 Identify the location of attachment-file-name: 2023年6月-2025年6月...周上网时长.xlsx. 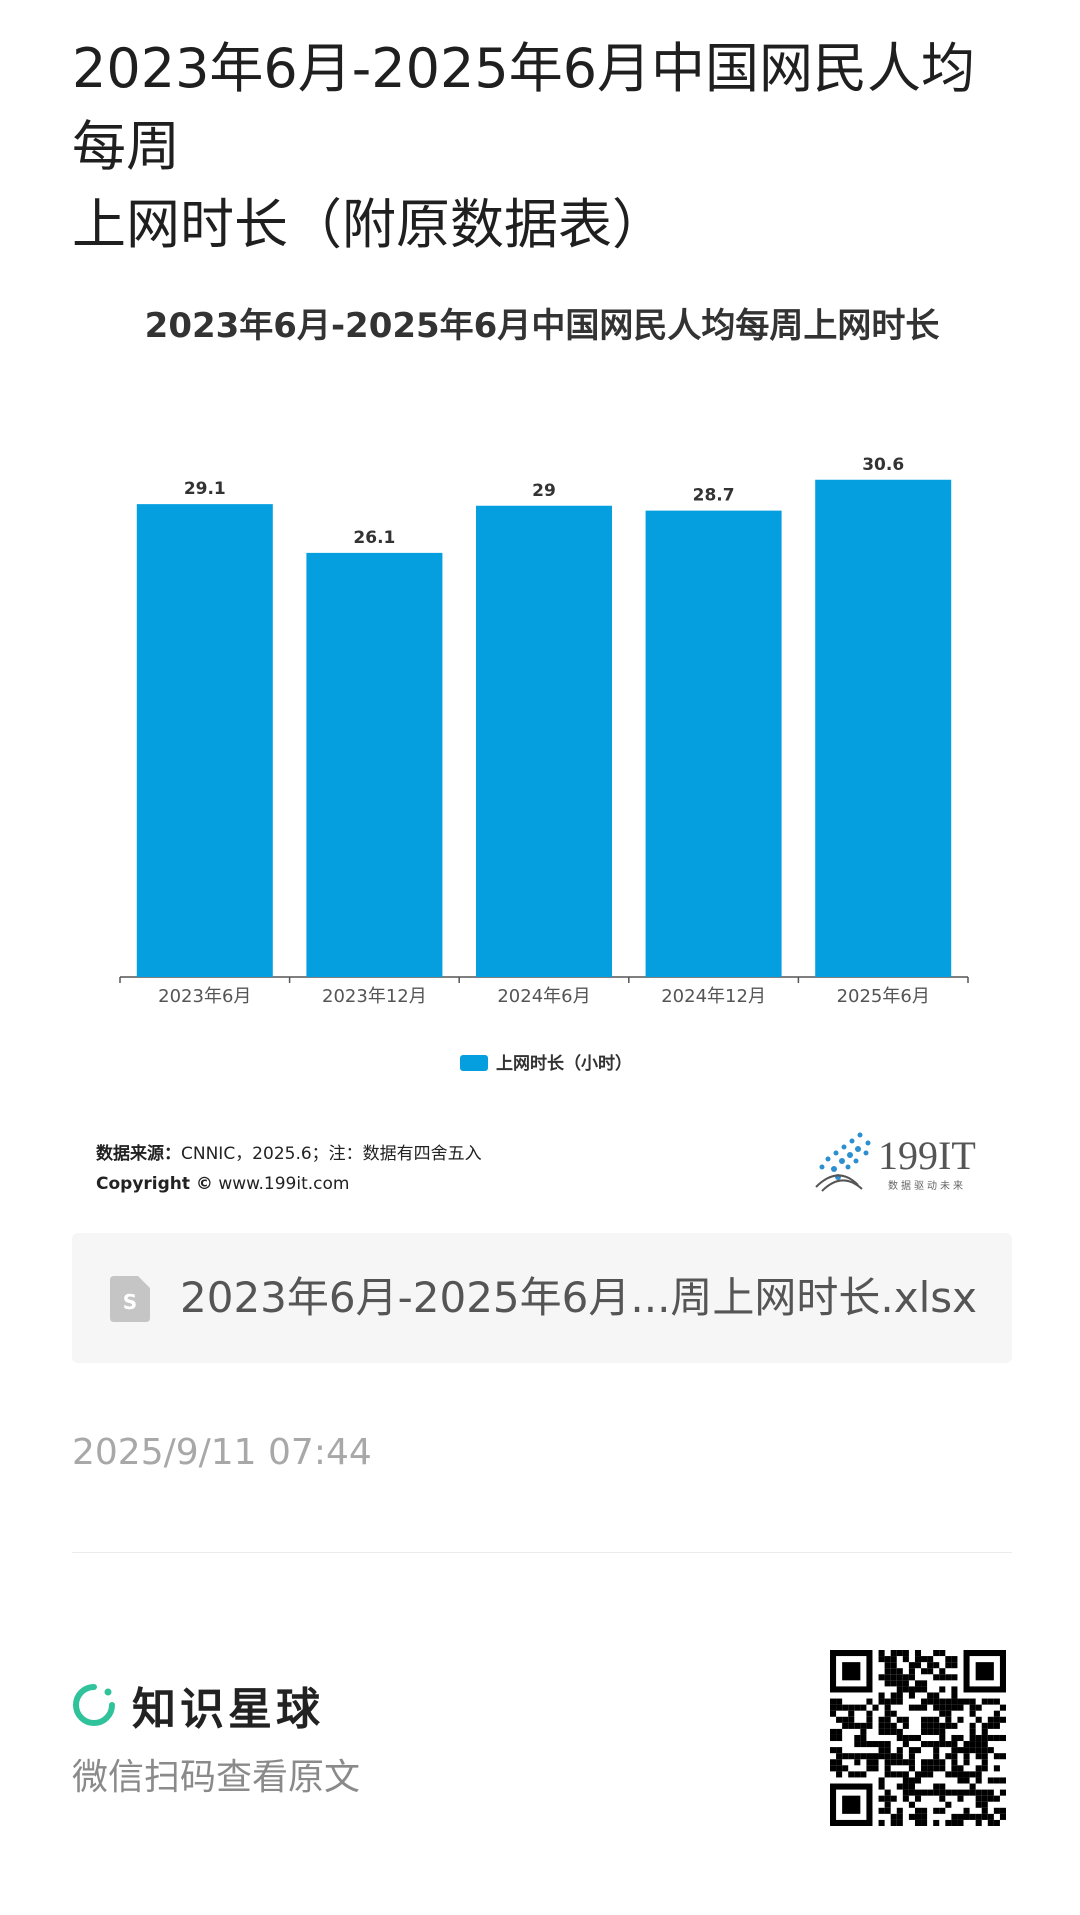
(579, 1297).